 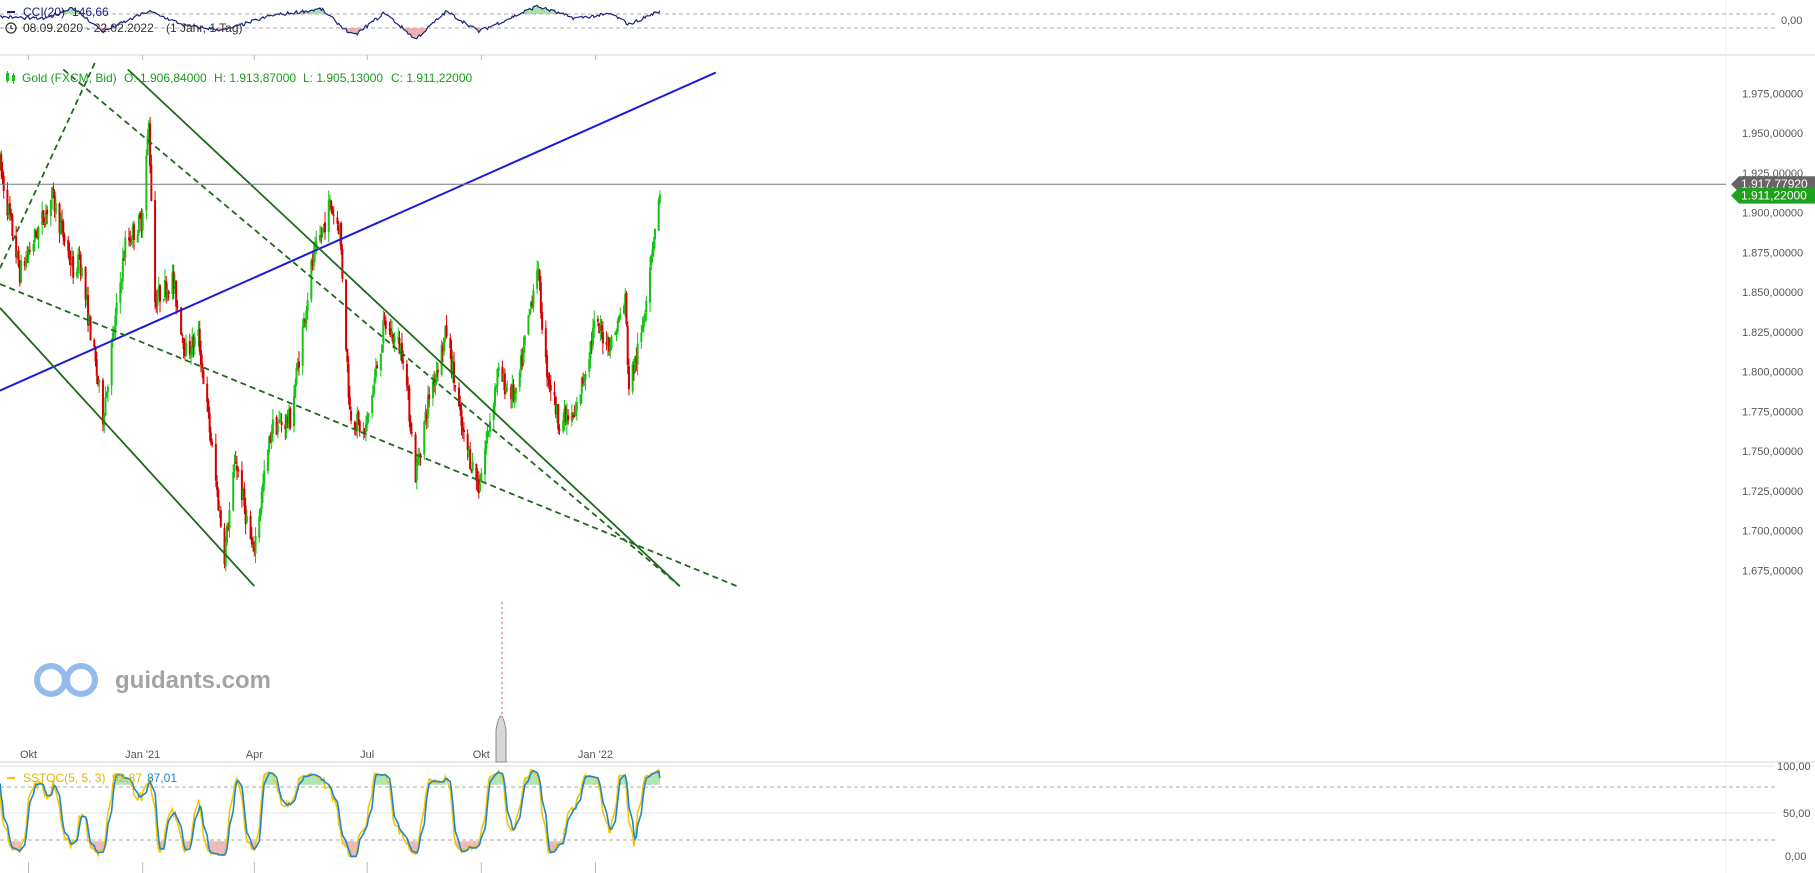 What do you see at coordinates (501, 739) in the screenshot?
I see `april-low-marker` at bounding box center [501, 739].